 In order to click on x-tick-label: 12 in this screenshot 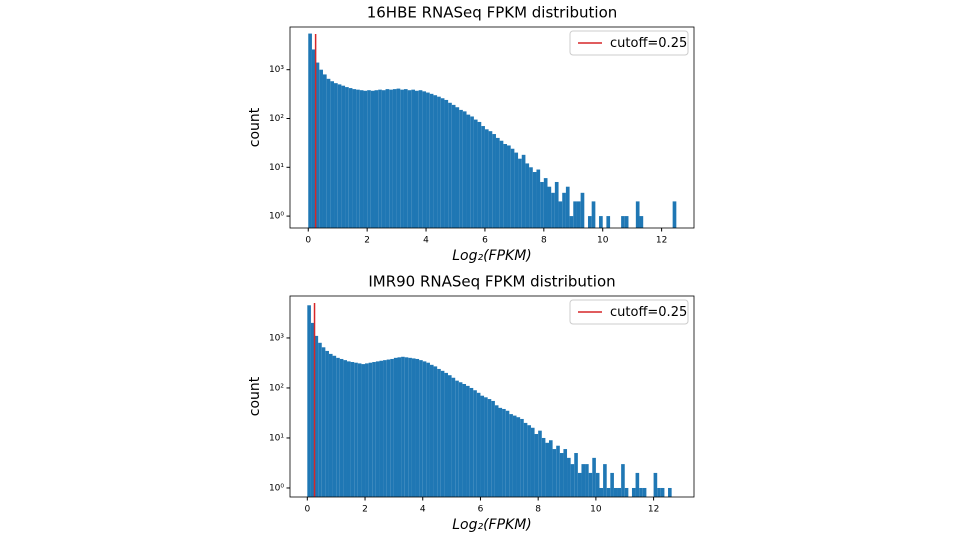, I will do `click(653, 510)`.